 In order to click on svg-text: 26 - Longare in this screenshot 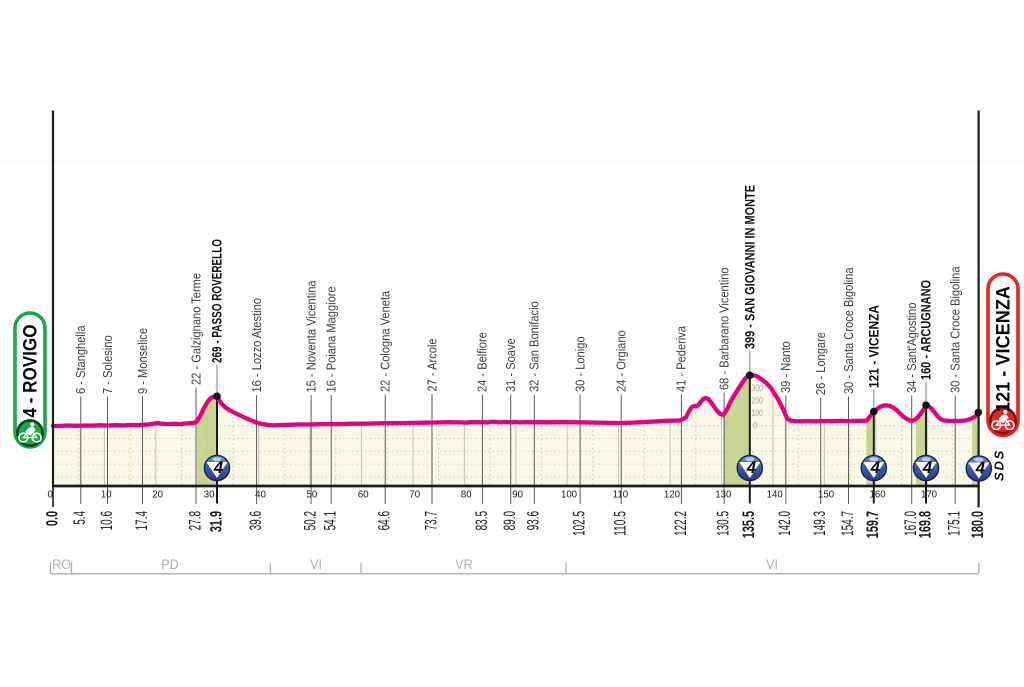, I will do `click(820, 363)`.